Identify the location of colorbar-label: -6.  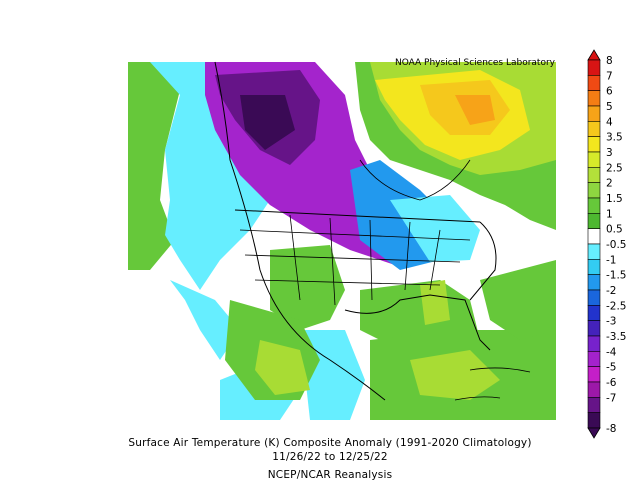
(611, 383).